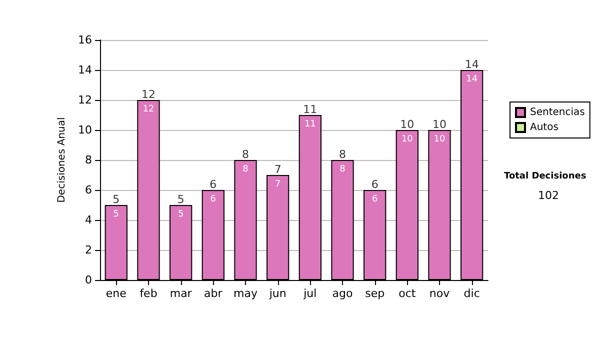 Image resolution: width=600 pixels, height=340 pixels. I want to click on y-tick-label: 16, so click(85, 40).